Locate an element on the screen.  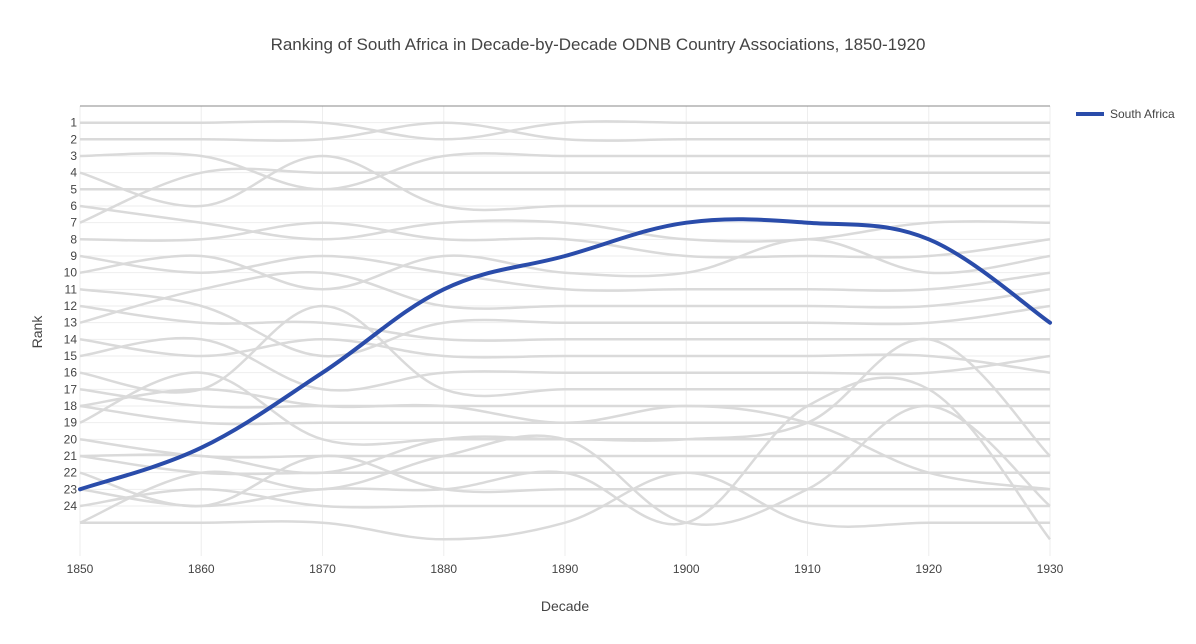
y-tick-label: 7 is located at coordinates (73, 223).